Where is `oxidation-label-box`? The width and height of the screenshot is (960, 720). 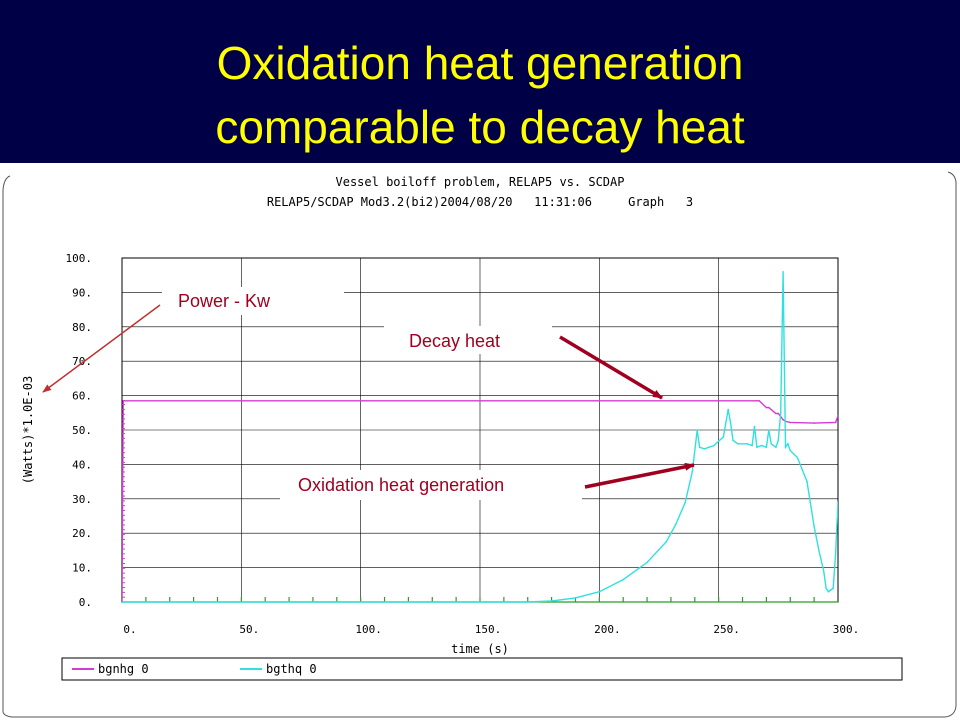 oxidation-label-box is located at coordinates (431, 485).